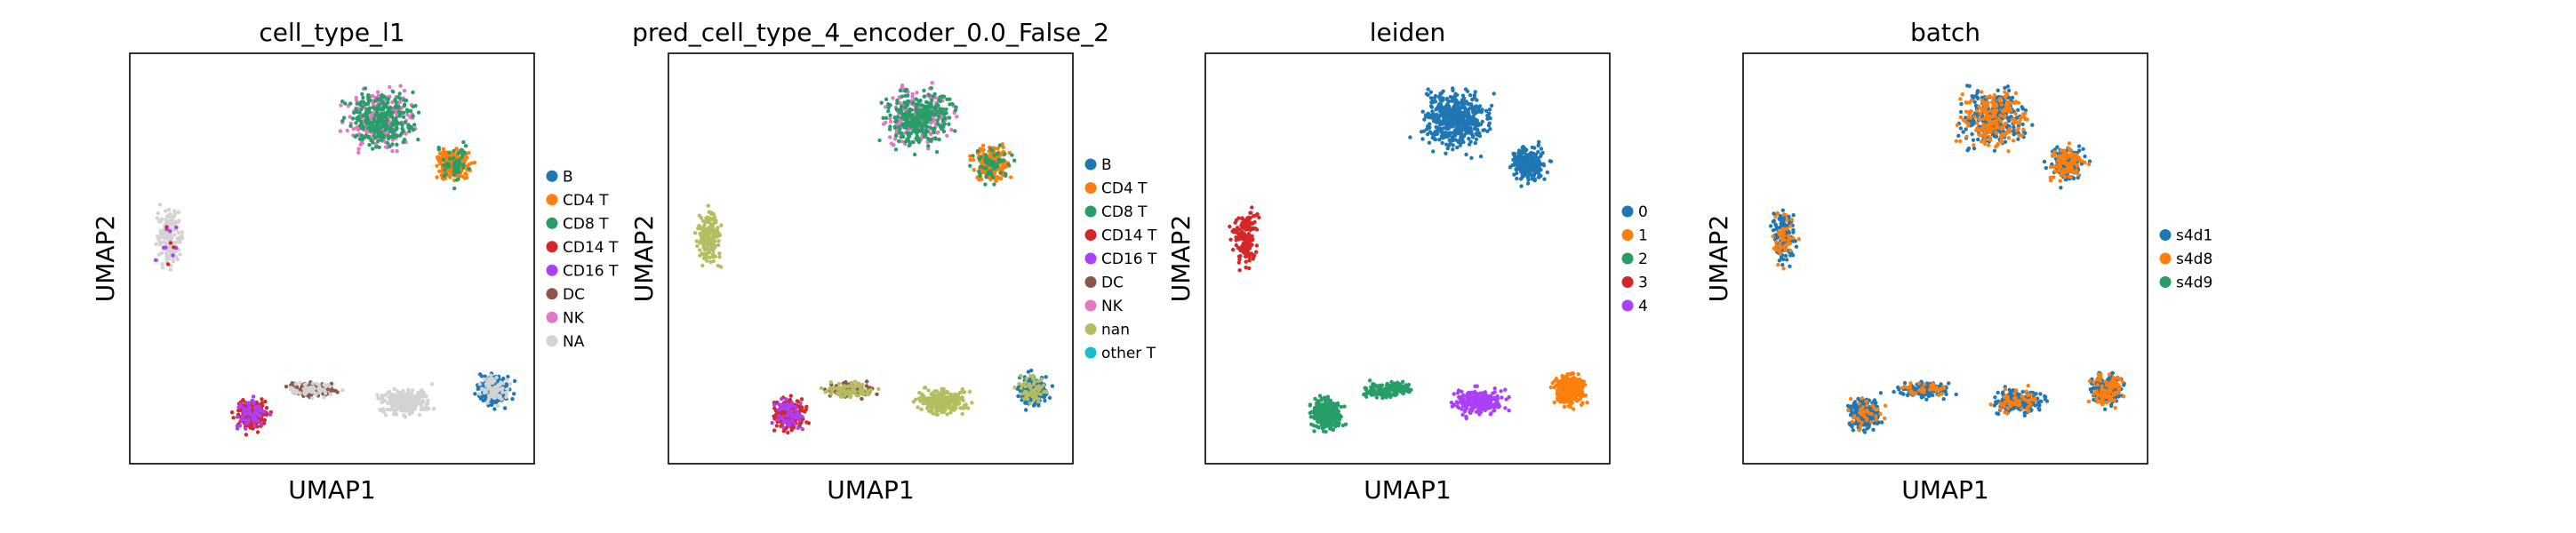 The image size is (2576, 533). Describe the element at coordinates (871, 490) in the screenshot. I see `x-axis-label: UMAP1` at that location.